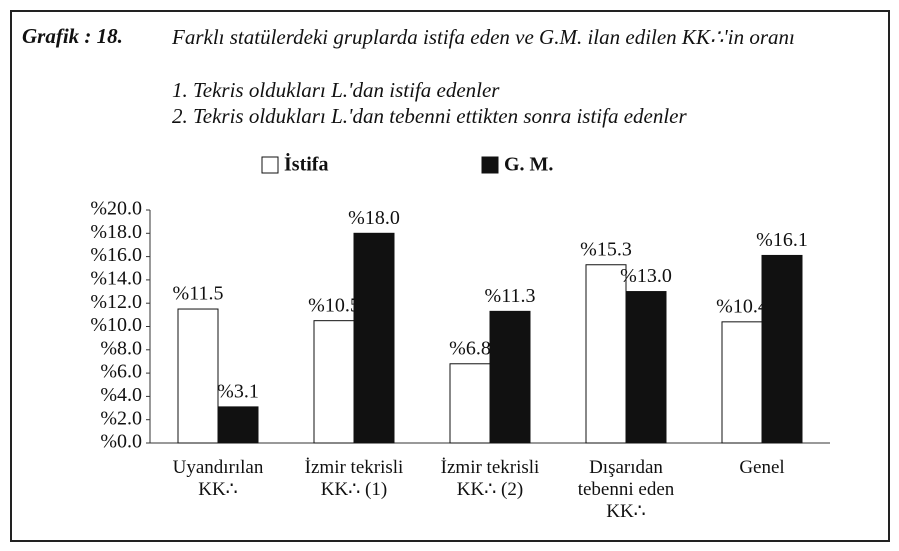 The width and height of the screenshot is (899, 551). What do you see at coordinates (116, 278) in the screenshot?
I see `y-tick-label: %14.0` at bounding box center [116, 278].